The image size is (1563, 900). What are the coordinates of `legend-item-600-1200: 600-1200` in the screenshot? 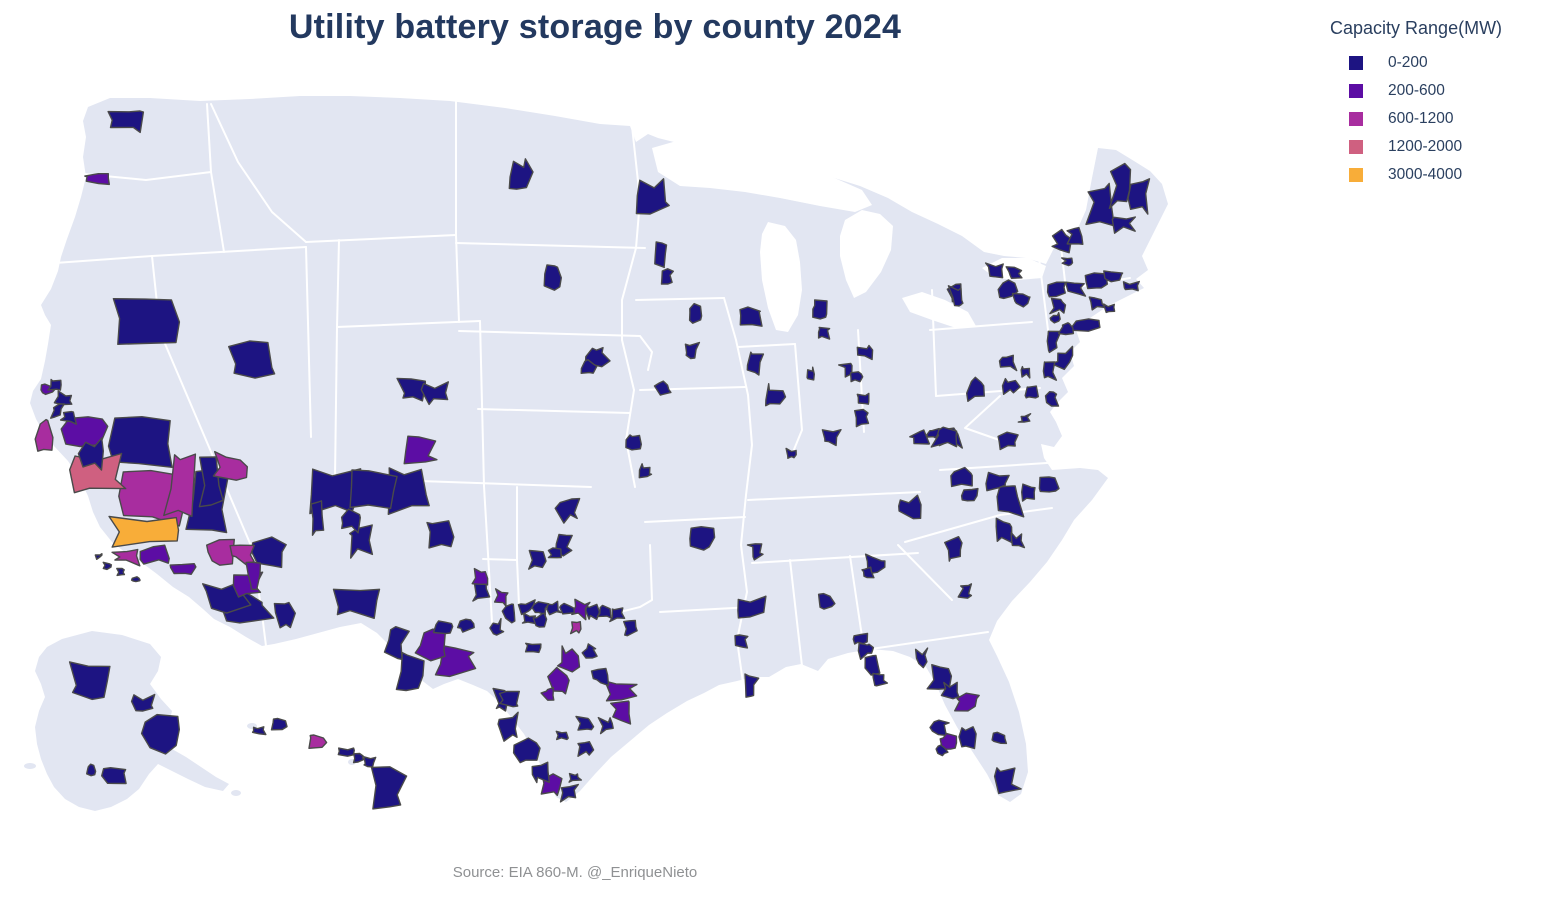 It's located at (1445, 119).